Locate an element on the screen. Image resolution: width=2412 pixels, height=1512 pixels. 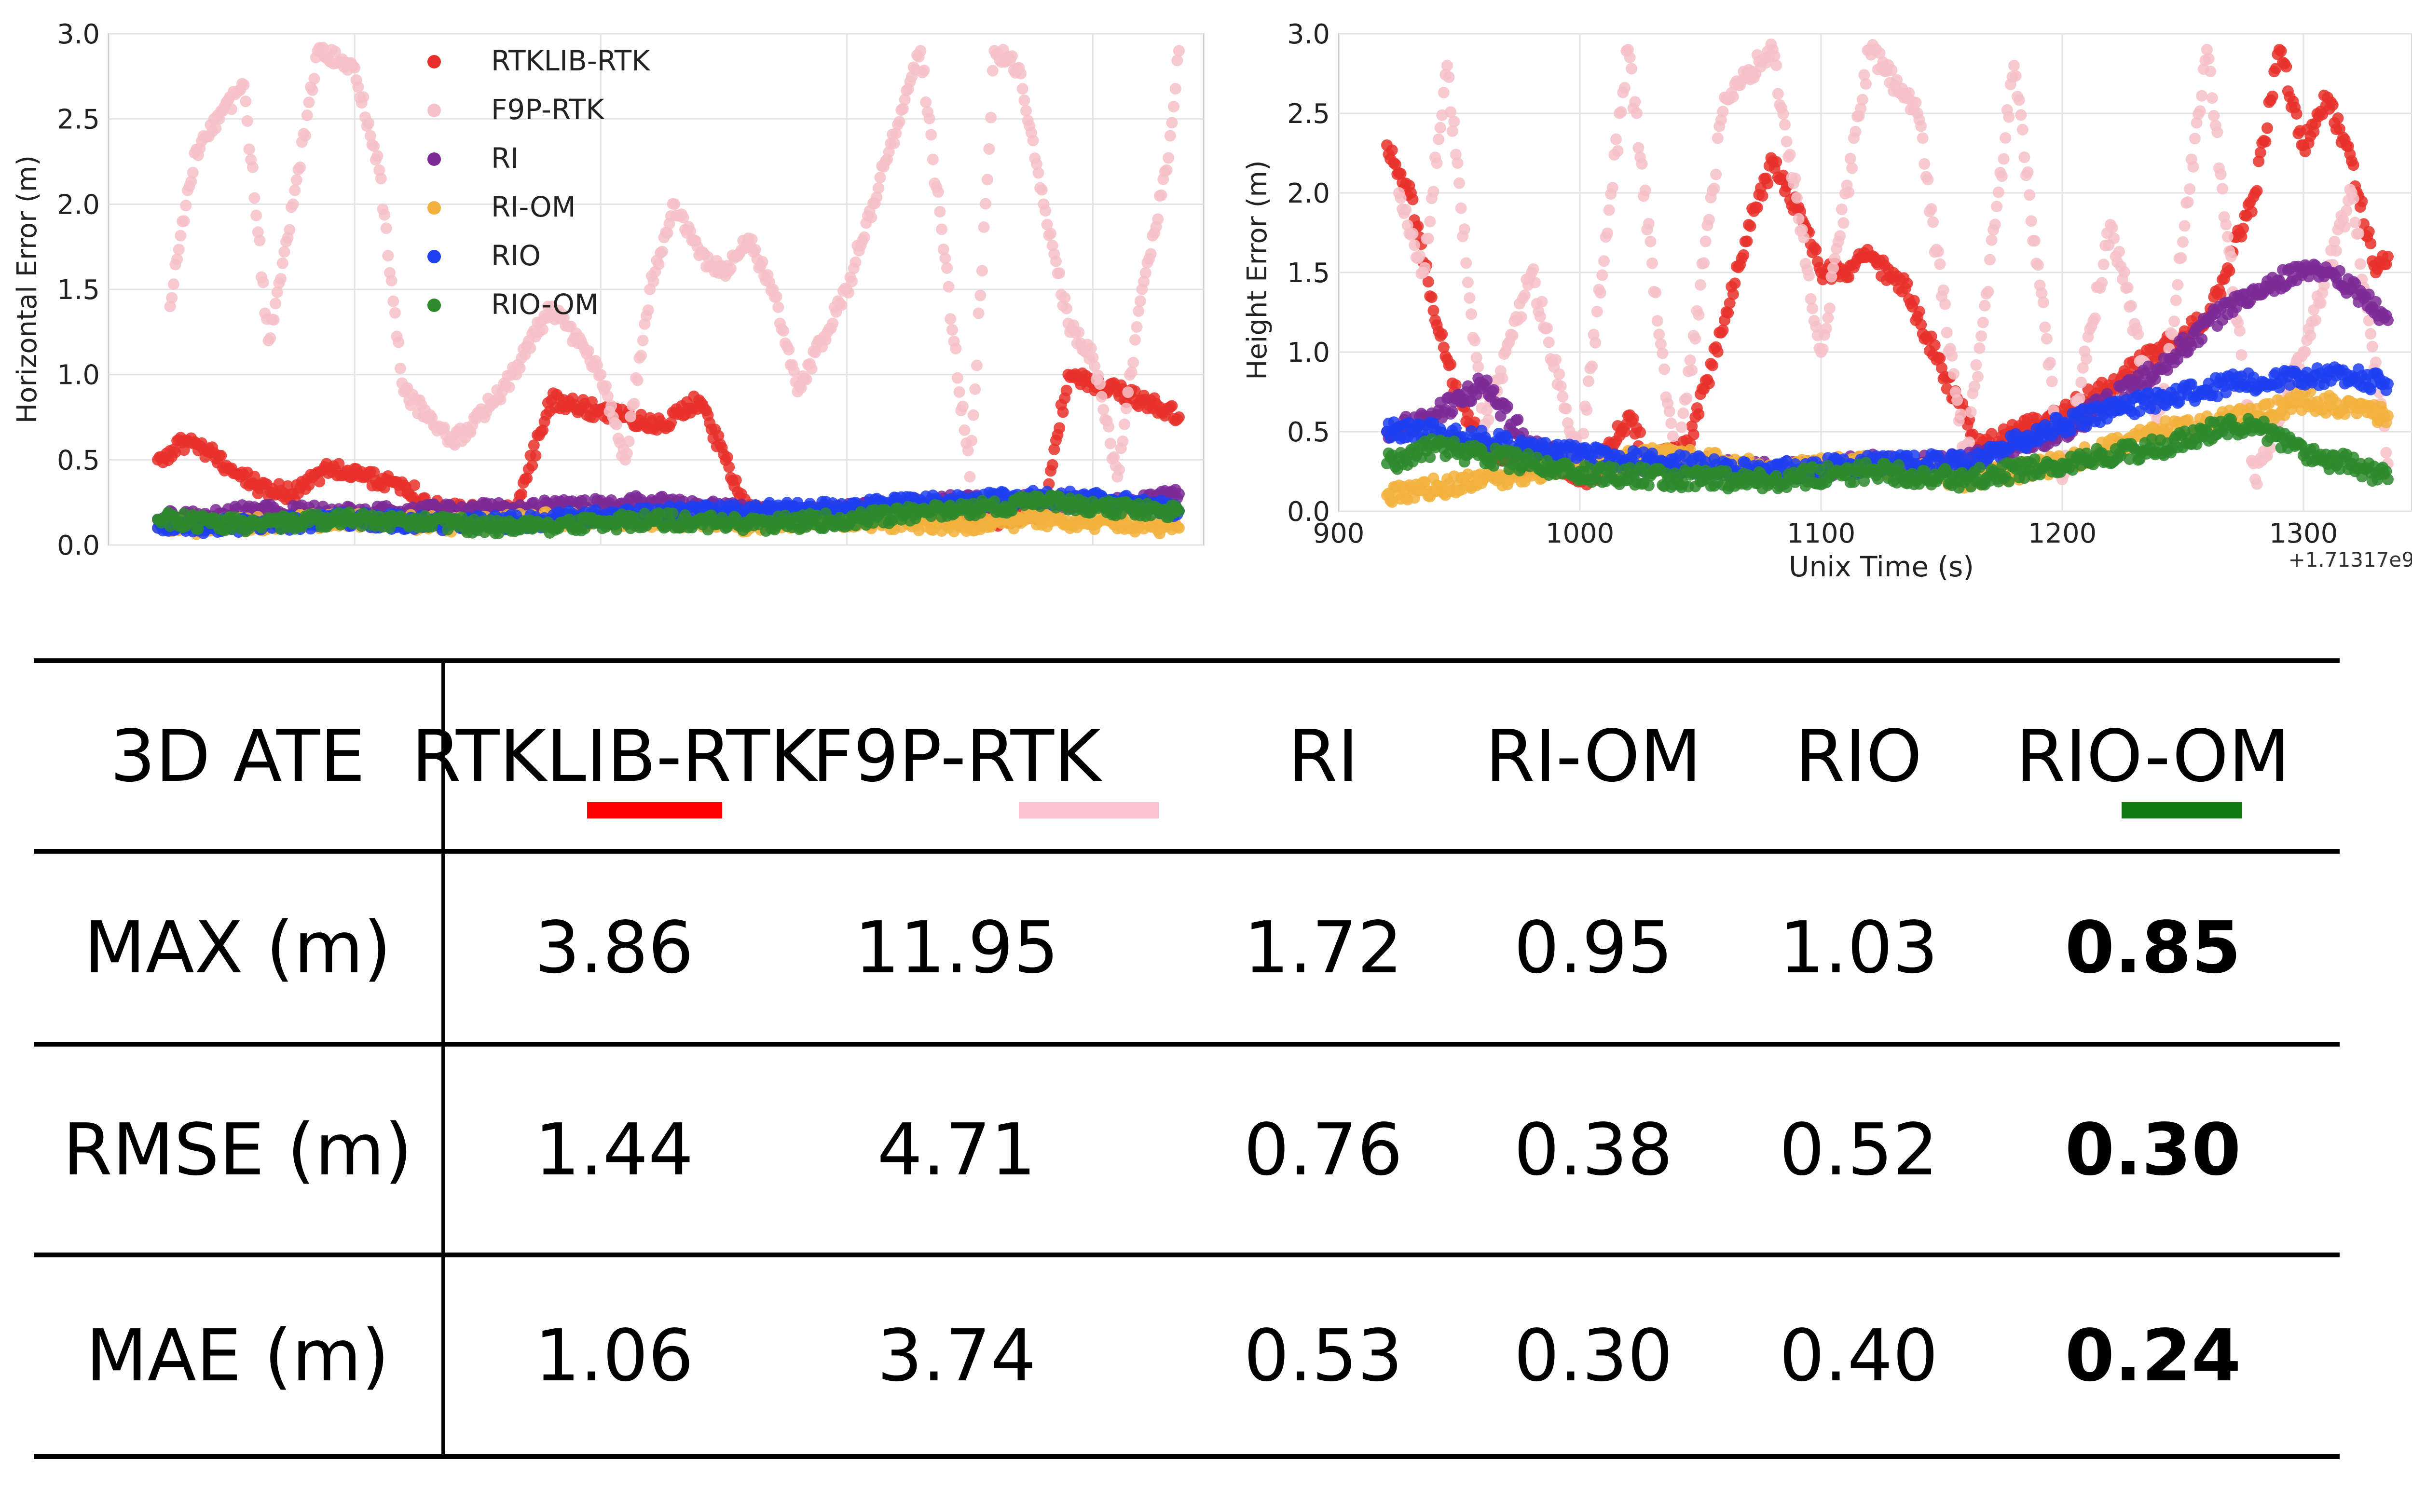
series-rio-om is located at coordinates (668, 515).